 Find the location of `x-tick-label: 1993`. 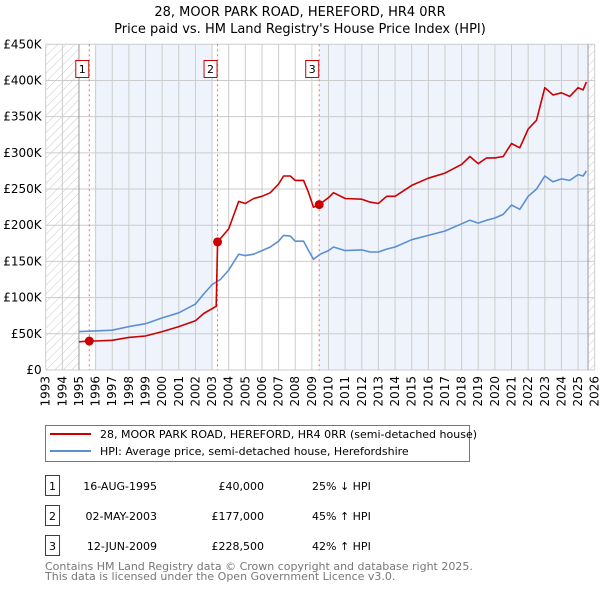

x-tick-label: 1993 is located at coordinates (46, 391).